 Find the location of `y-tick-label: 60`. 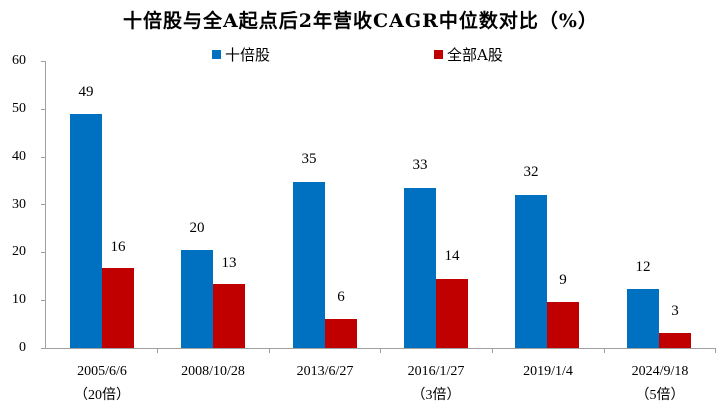

y-tick-label: 60 is located at coordinates (19, 60).